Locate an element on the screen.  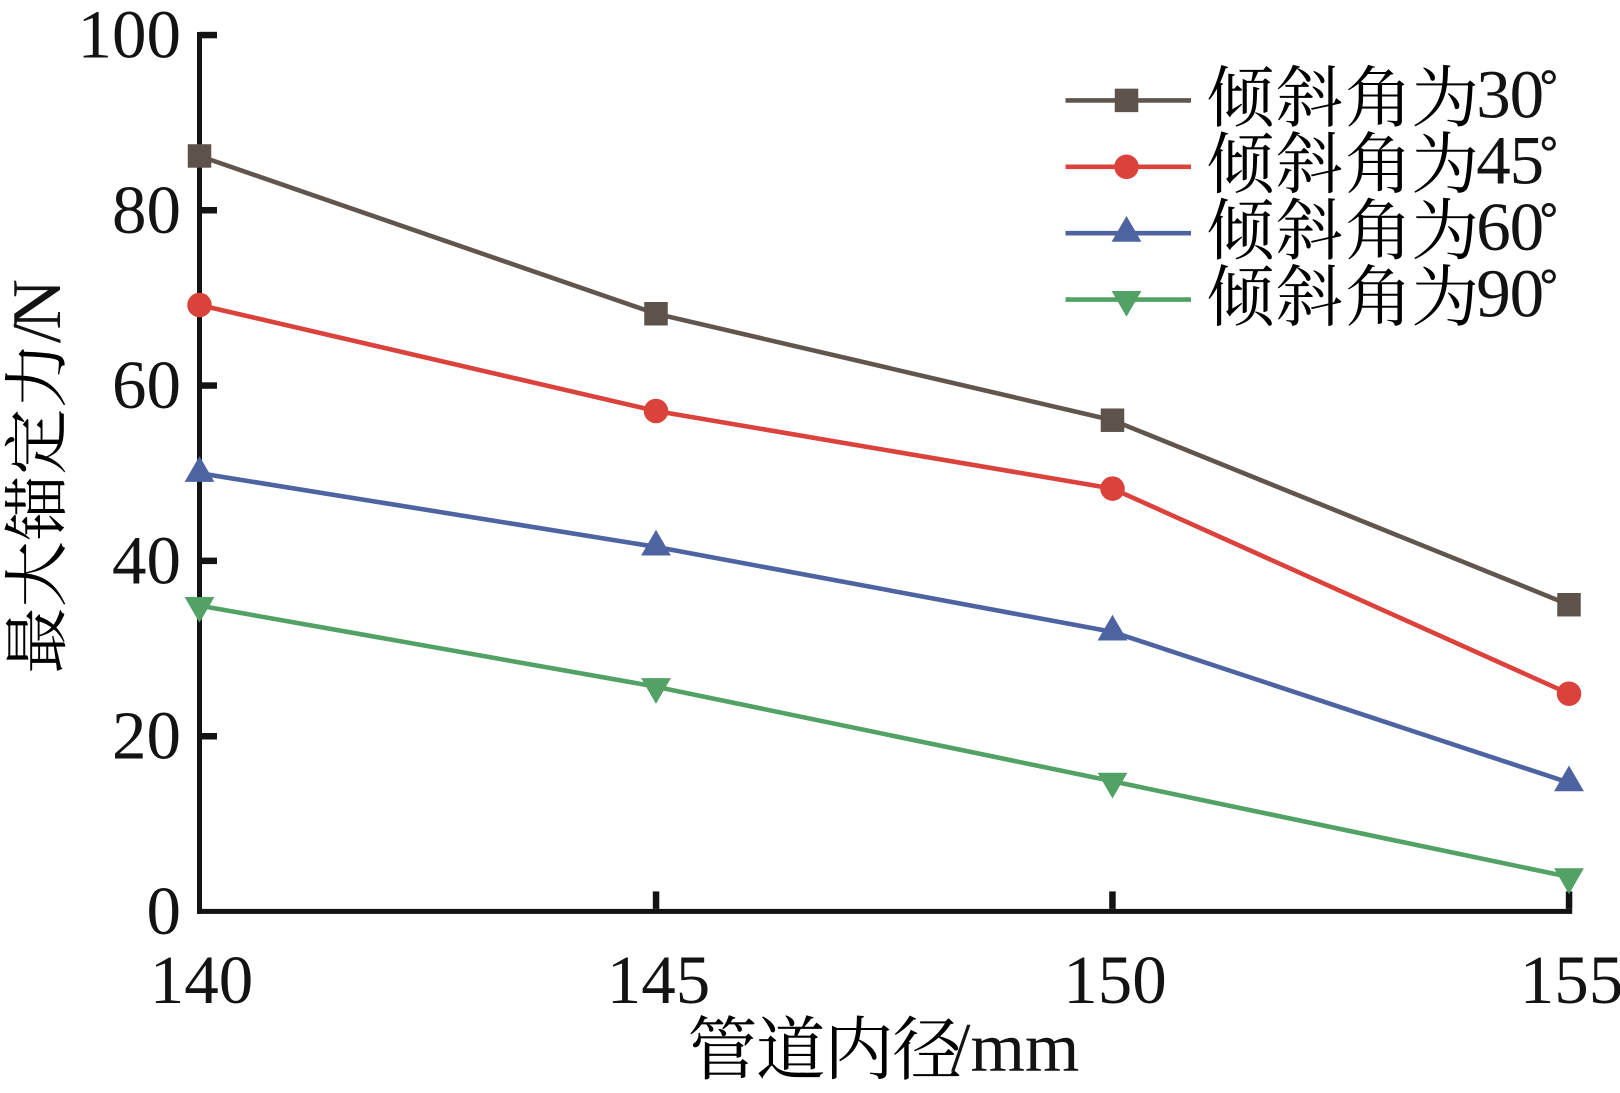
svg-text: 100 is located at coordinates (130, 36).